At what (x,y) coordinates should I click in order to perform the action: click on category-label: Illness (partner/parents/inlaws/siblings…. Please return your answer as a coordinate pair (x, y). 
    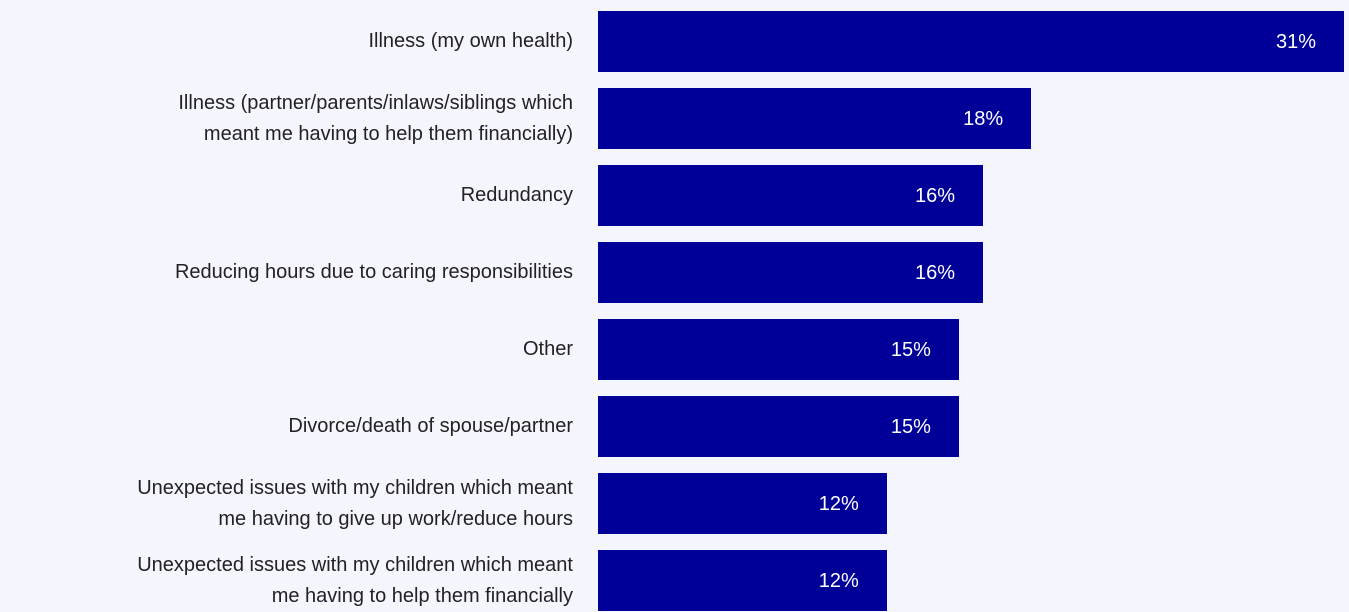
    Looking at the image, I should click on (375, 118).